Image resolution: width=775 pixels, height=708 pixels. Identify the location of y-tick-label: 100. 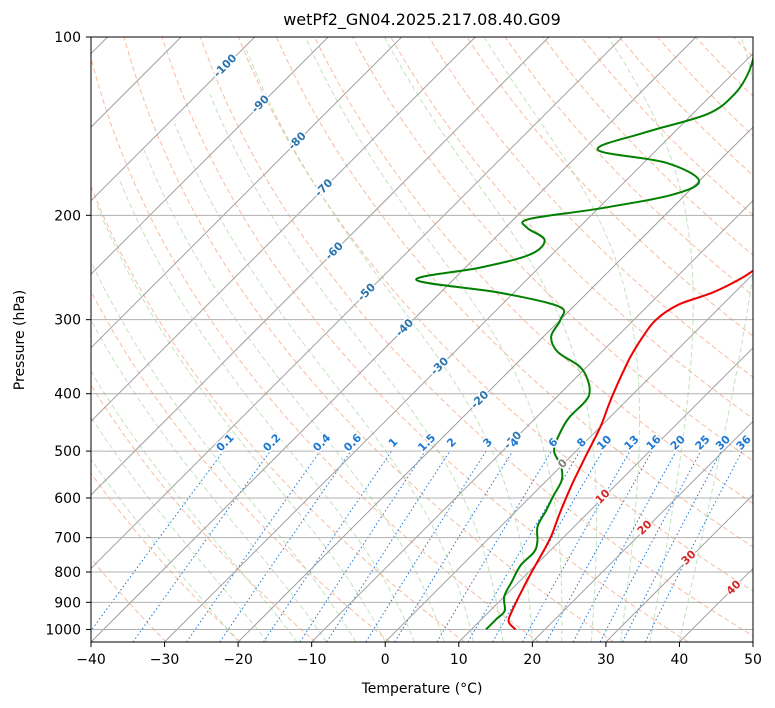
(67, 38).